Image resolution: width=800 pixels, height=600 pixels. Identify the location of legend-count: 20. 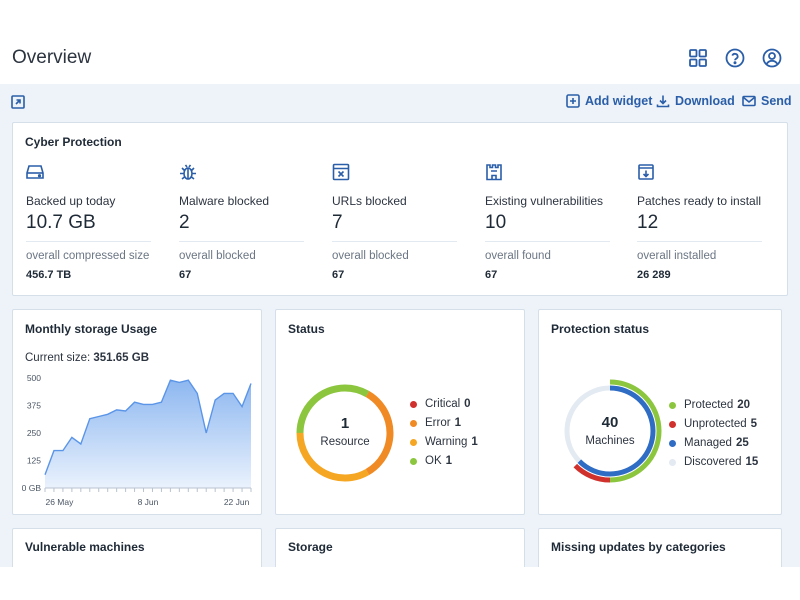
(744, 405).